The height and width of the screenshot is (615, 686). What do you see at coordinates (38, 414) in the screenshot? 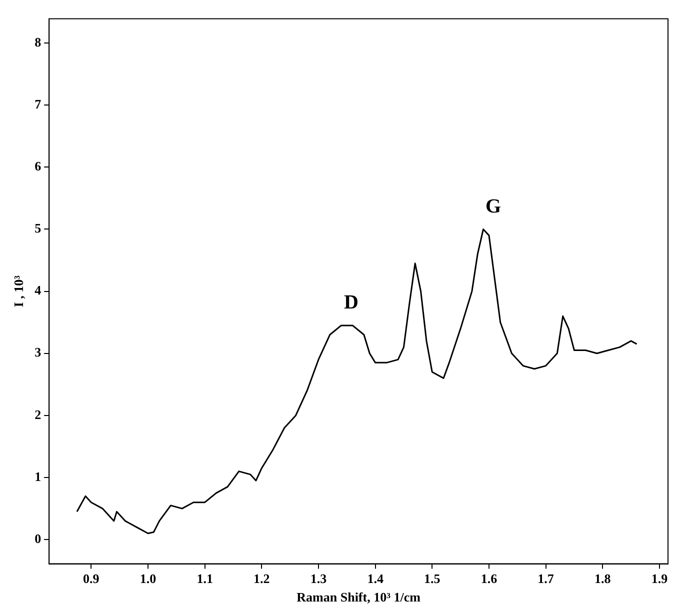
I see `y-tick-label: 2` at bounding box center [38, 414].